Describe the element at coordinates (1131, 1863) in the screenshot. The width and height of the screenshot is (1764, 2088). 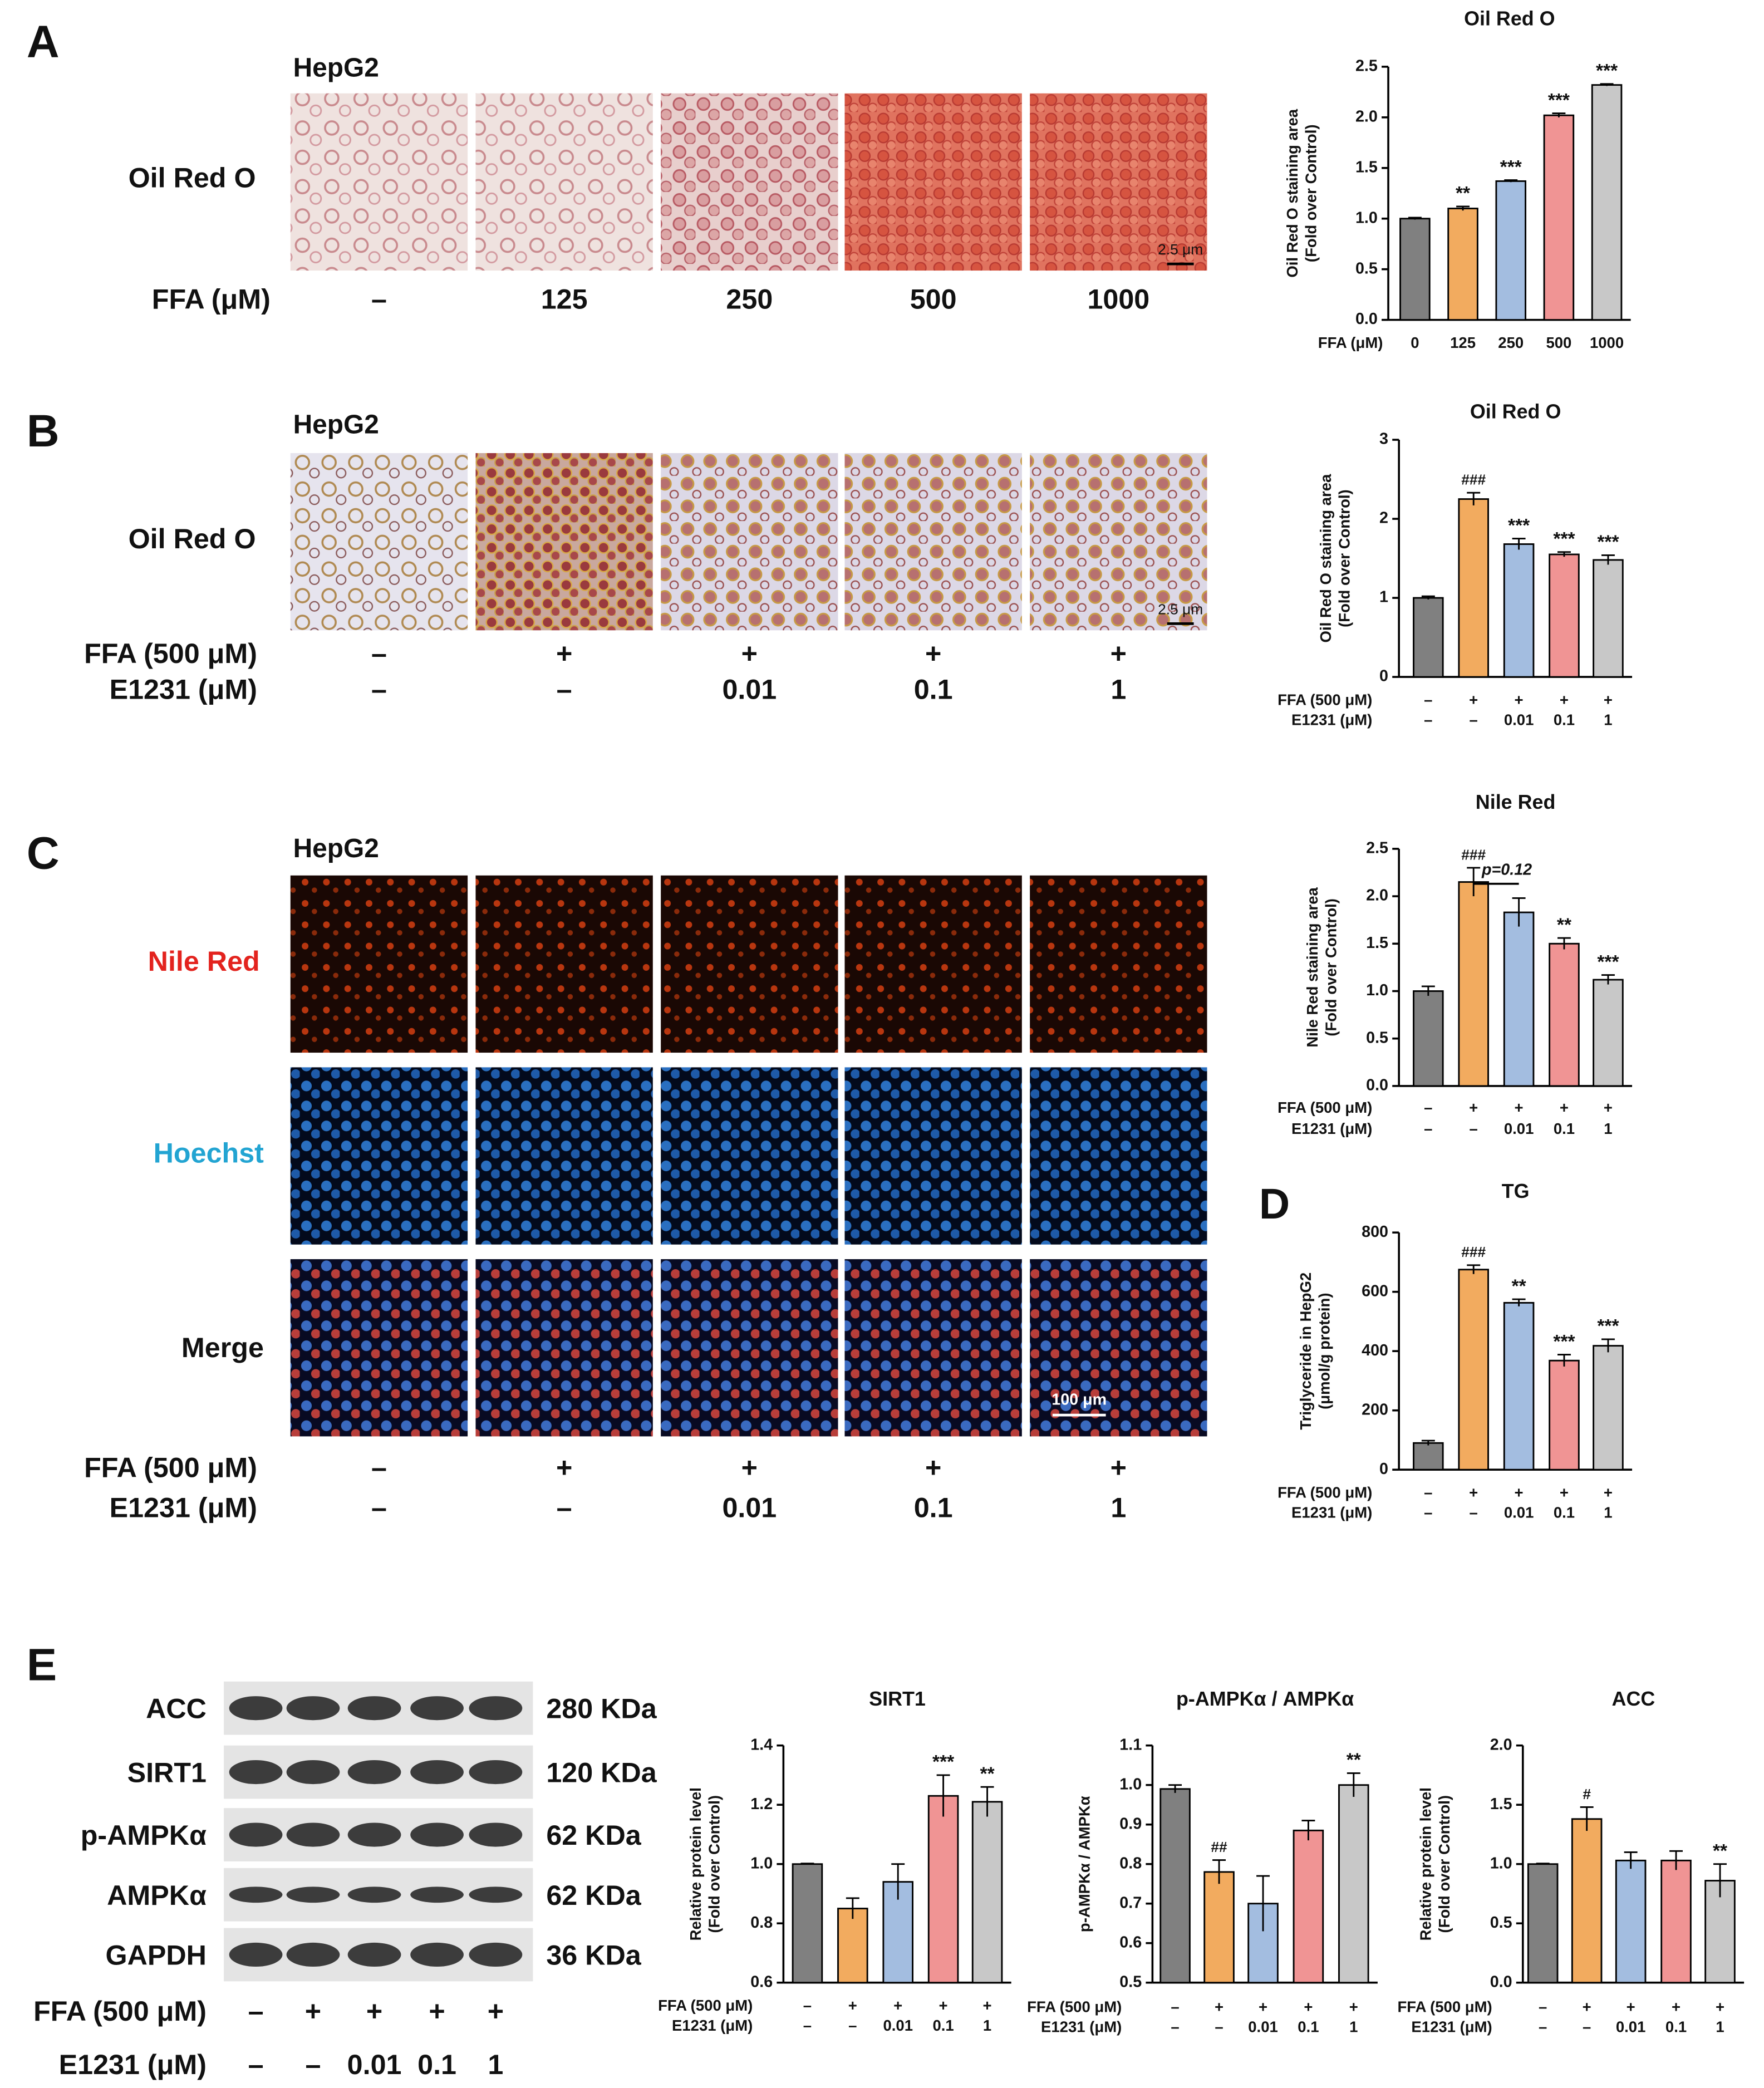
I see `y-tick-label: 0.8` at that location.